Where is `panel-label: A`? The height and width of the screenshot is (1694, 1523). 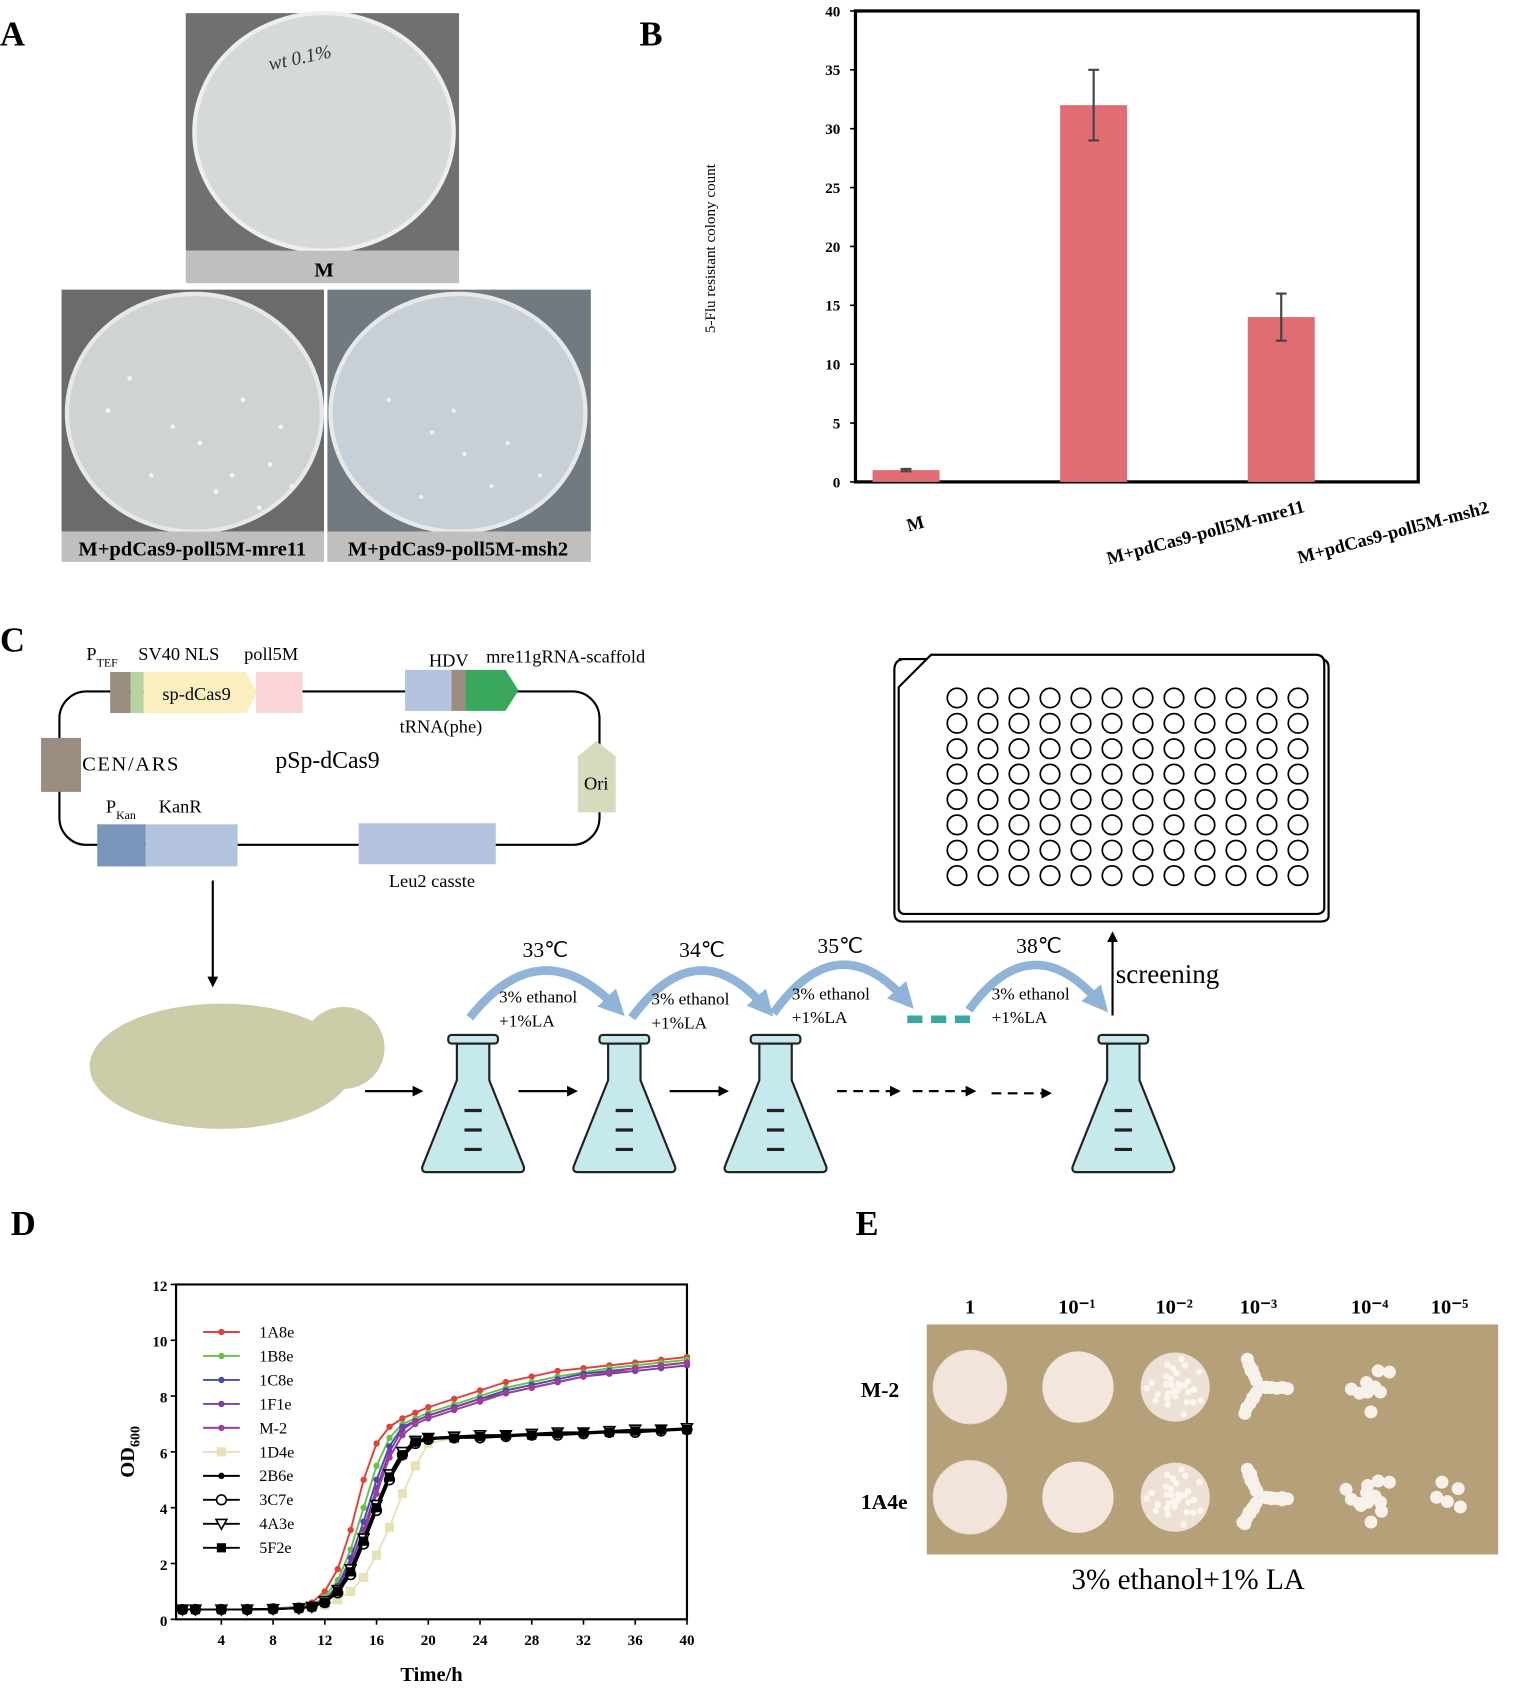 panel-label: A is located at coordinates (12, 35).